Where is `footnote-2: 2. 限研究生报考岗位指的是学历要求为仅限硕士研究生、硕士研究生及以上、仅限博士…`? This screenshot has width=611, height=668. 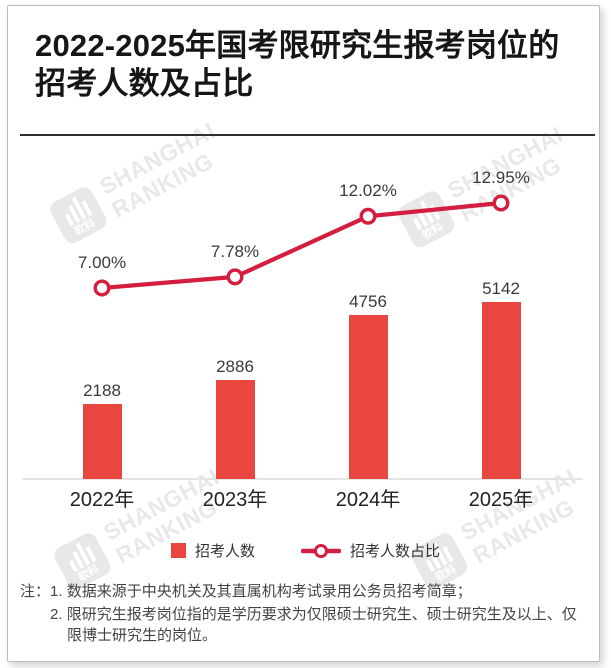 footnote-2: 2. 限研究生报考岗位指的是学历要求为仅限硕士研究生、硕士研究生及以上、仅限博士… is located at coordinates (313, 625).